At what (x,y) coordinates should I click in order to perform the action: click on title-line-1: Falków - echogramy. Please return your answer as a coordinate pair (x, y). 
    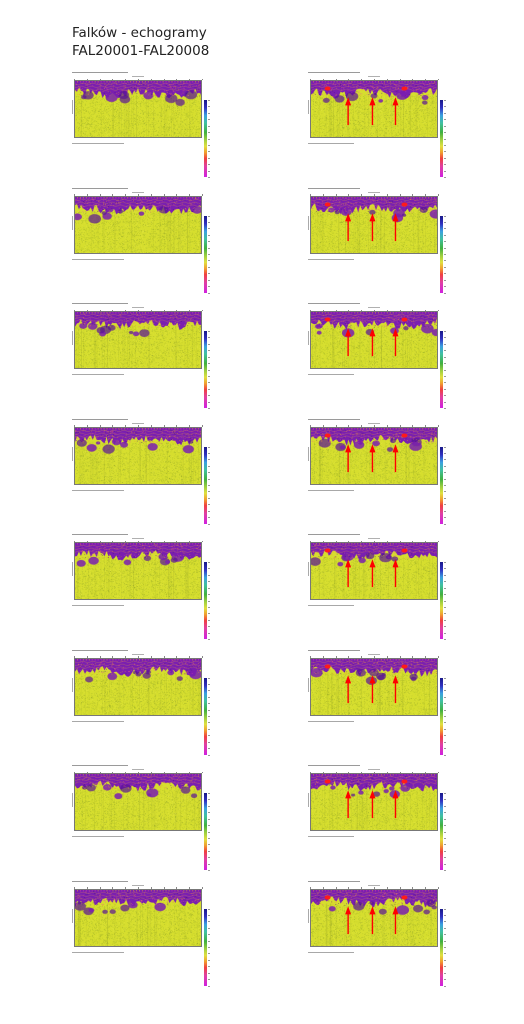
    Looking at the image, I should click on (139, 33).